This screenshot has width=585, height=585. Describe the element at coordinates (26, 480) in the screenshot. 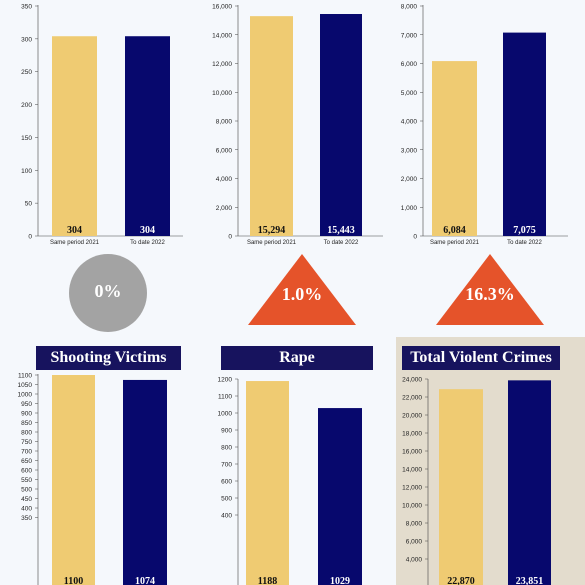

I see `y-tick-label: 550` at that location.